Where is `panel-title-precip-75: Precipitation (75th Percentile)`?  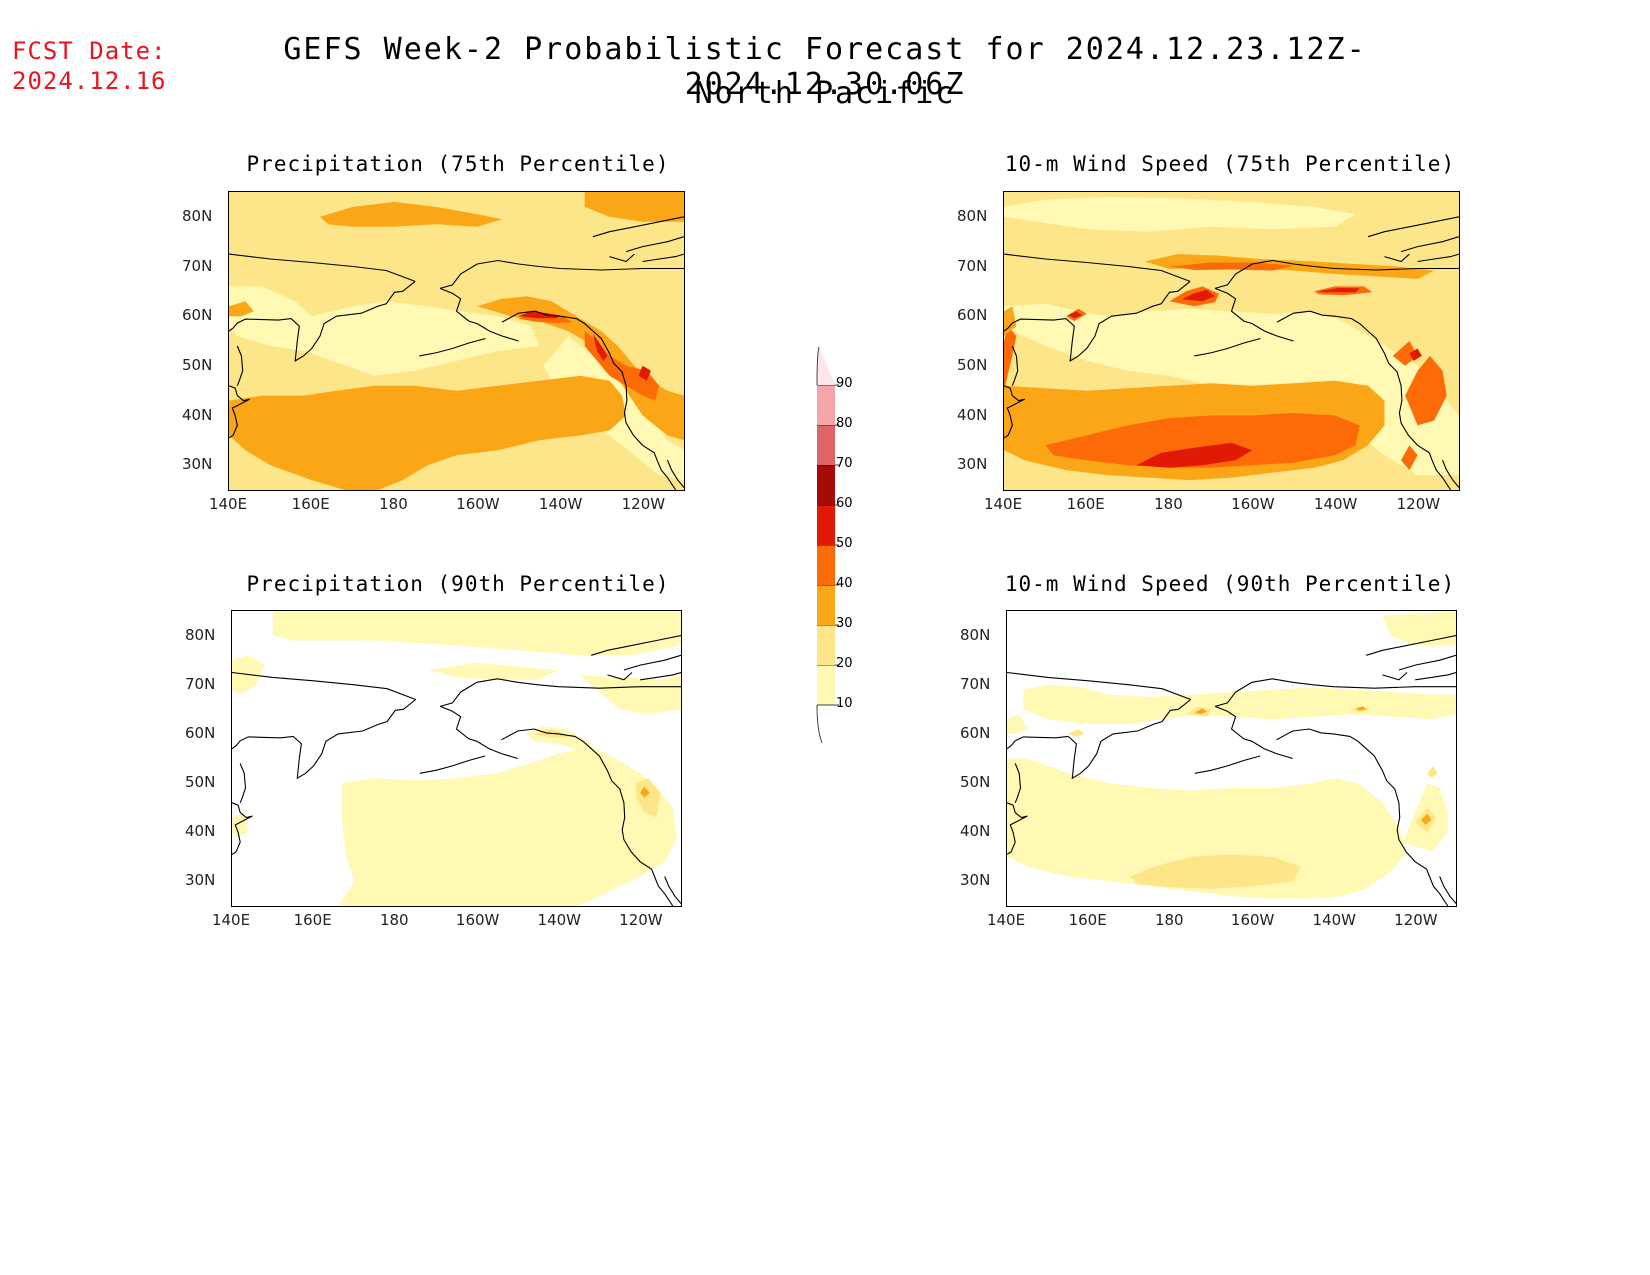 panel-title-precip-75: Precipitation (75th Percentile) is located at coordinates (458, 164).